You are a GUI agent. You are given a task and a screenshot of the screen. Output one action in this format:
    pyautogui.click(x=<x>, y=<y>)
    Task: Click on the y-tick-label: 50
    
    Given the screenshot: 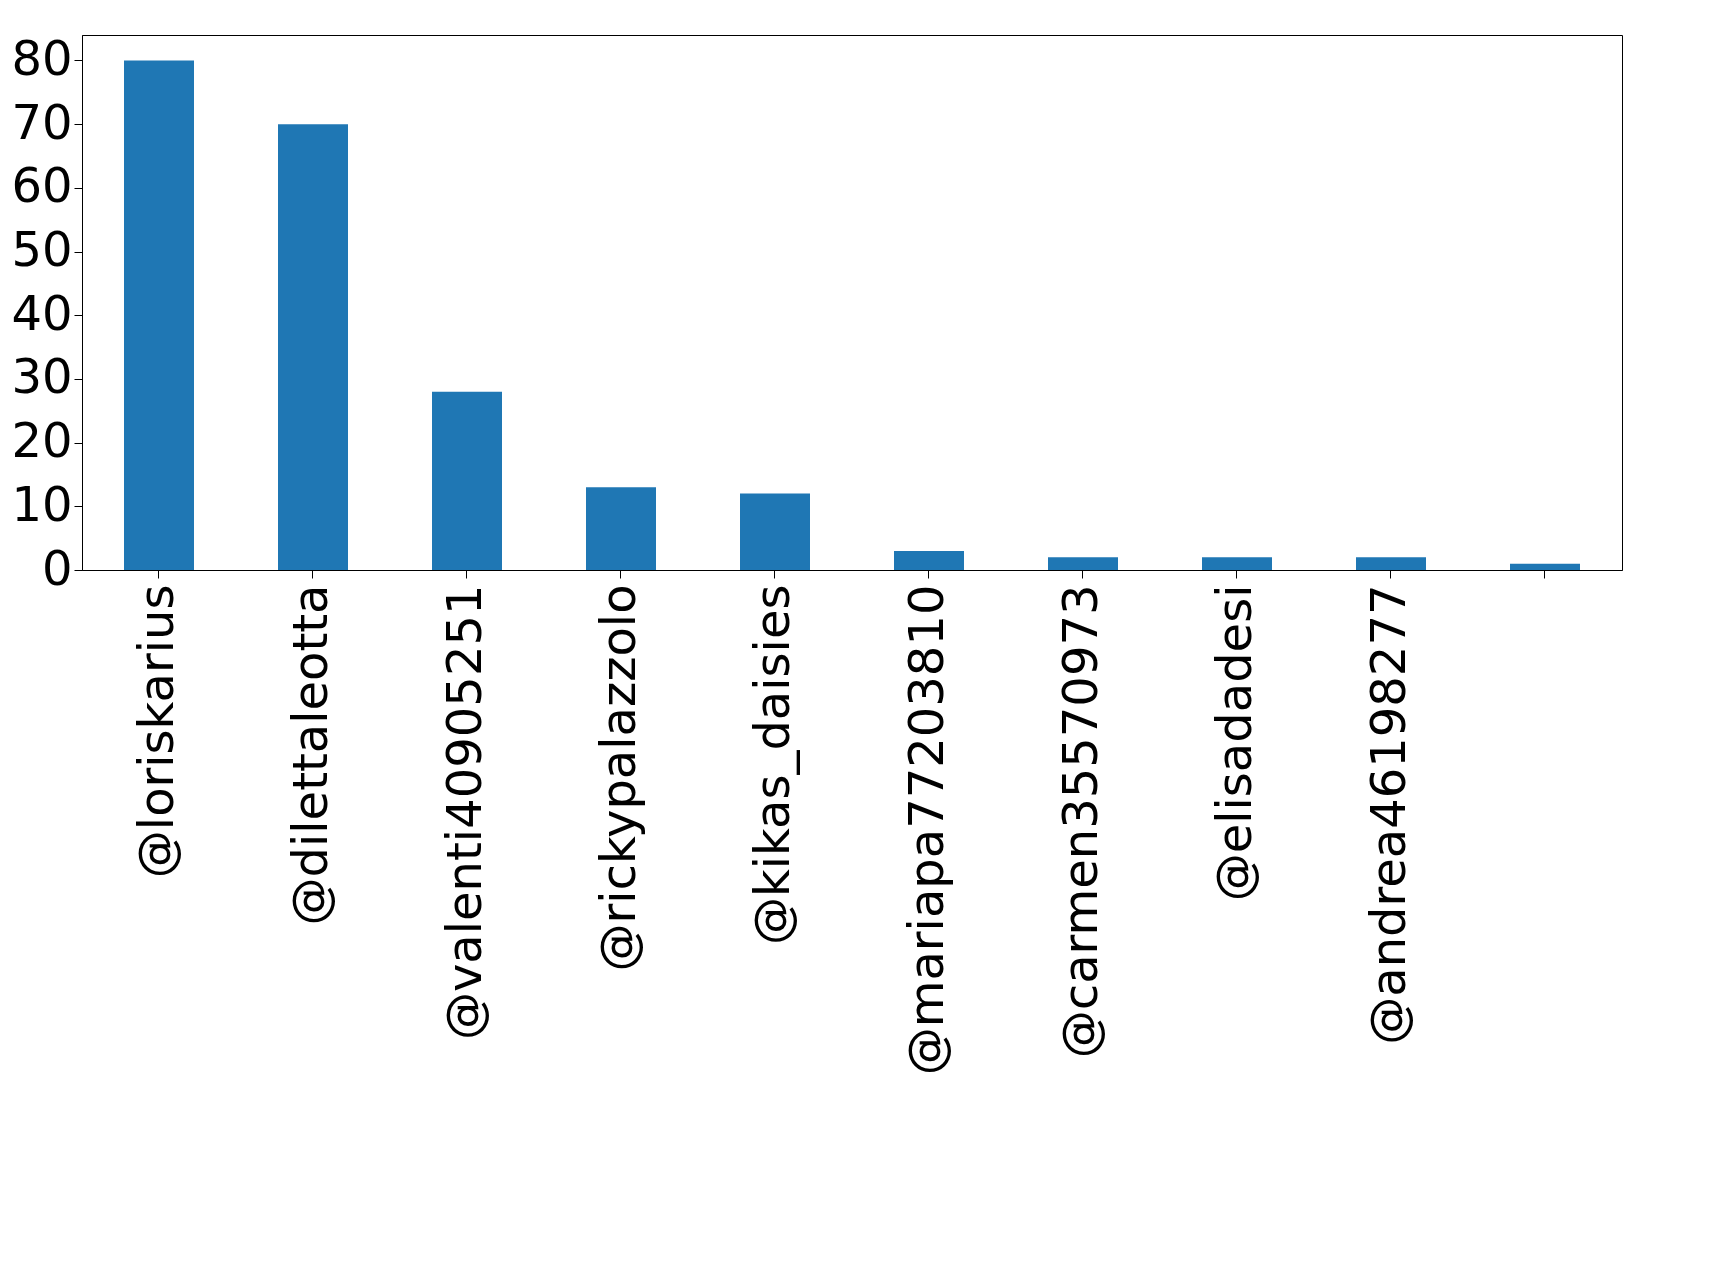 What is the action you would take?
    pyautogui.click(x=42, y=249)
    